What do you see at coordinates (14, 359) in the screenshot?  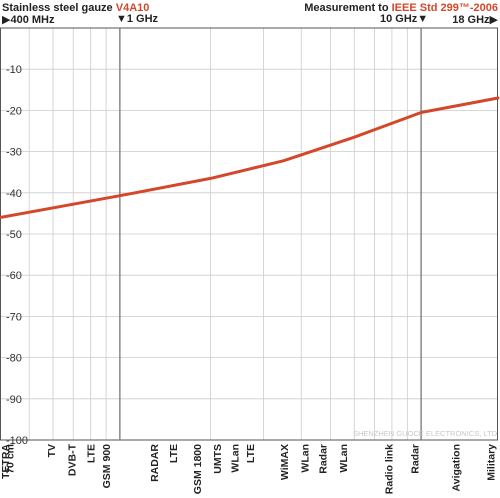 I see `y-tick-label: -80` at bounding box center [14, 359].